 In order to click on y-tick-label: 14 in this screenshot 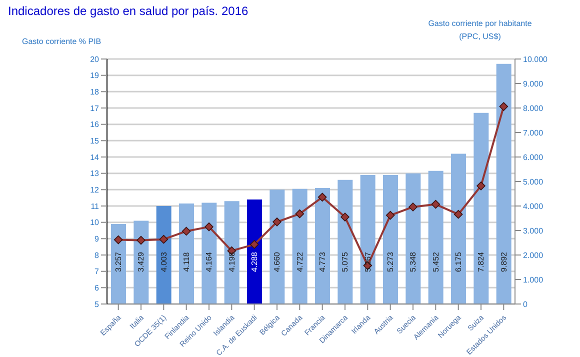, I will do `click(95, 157)`.